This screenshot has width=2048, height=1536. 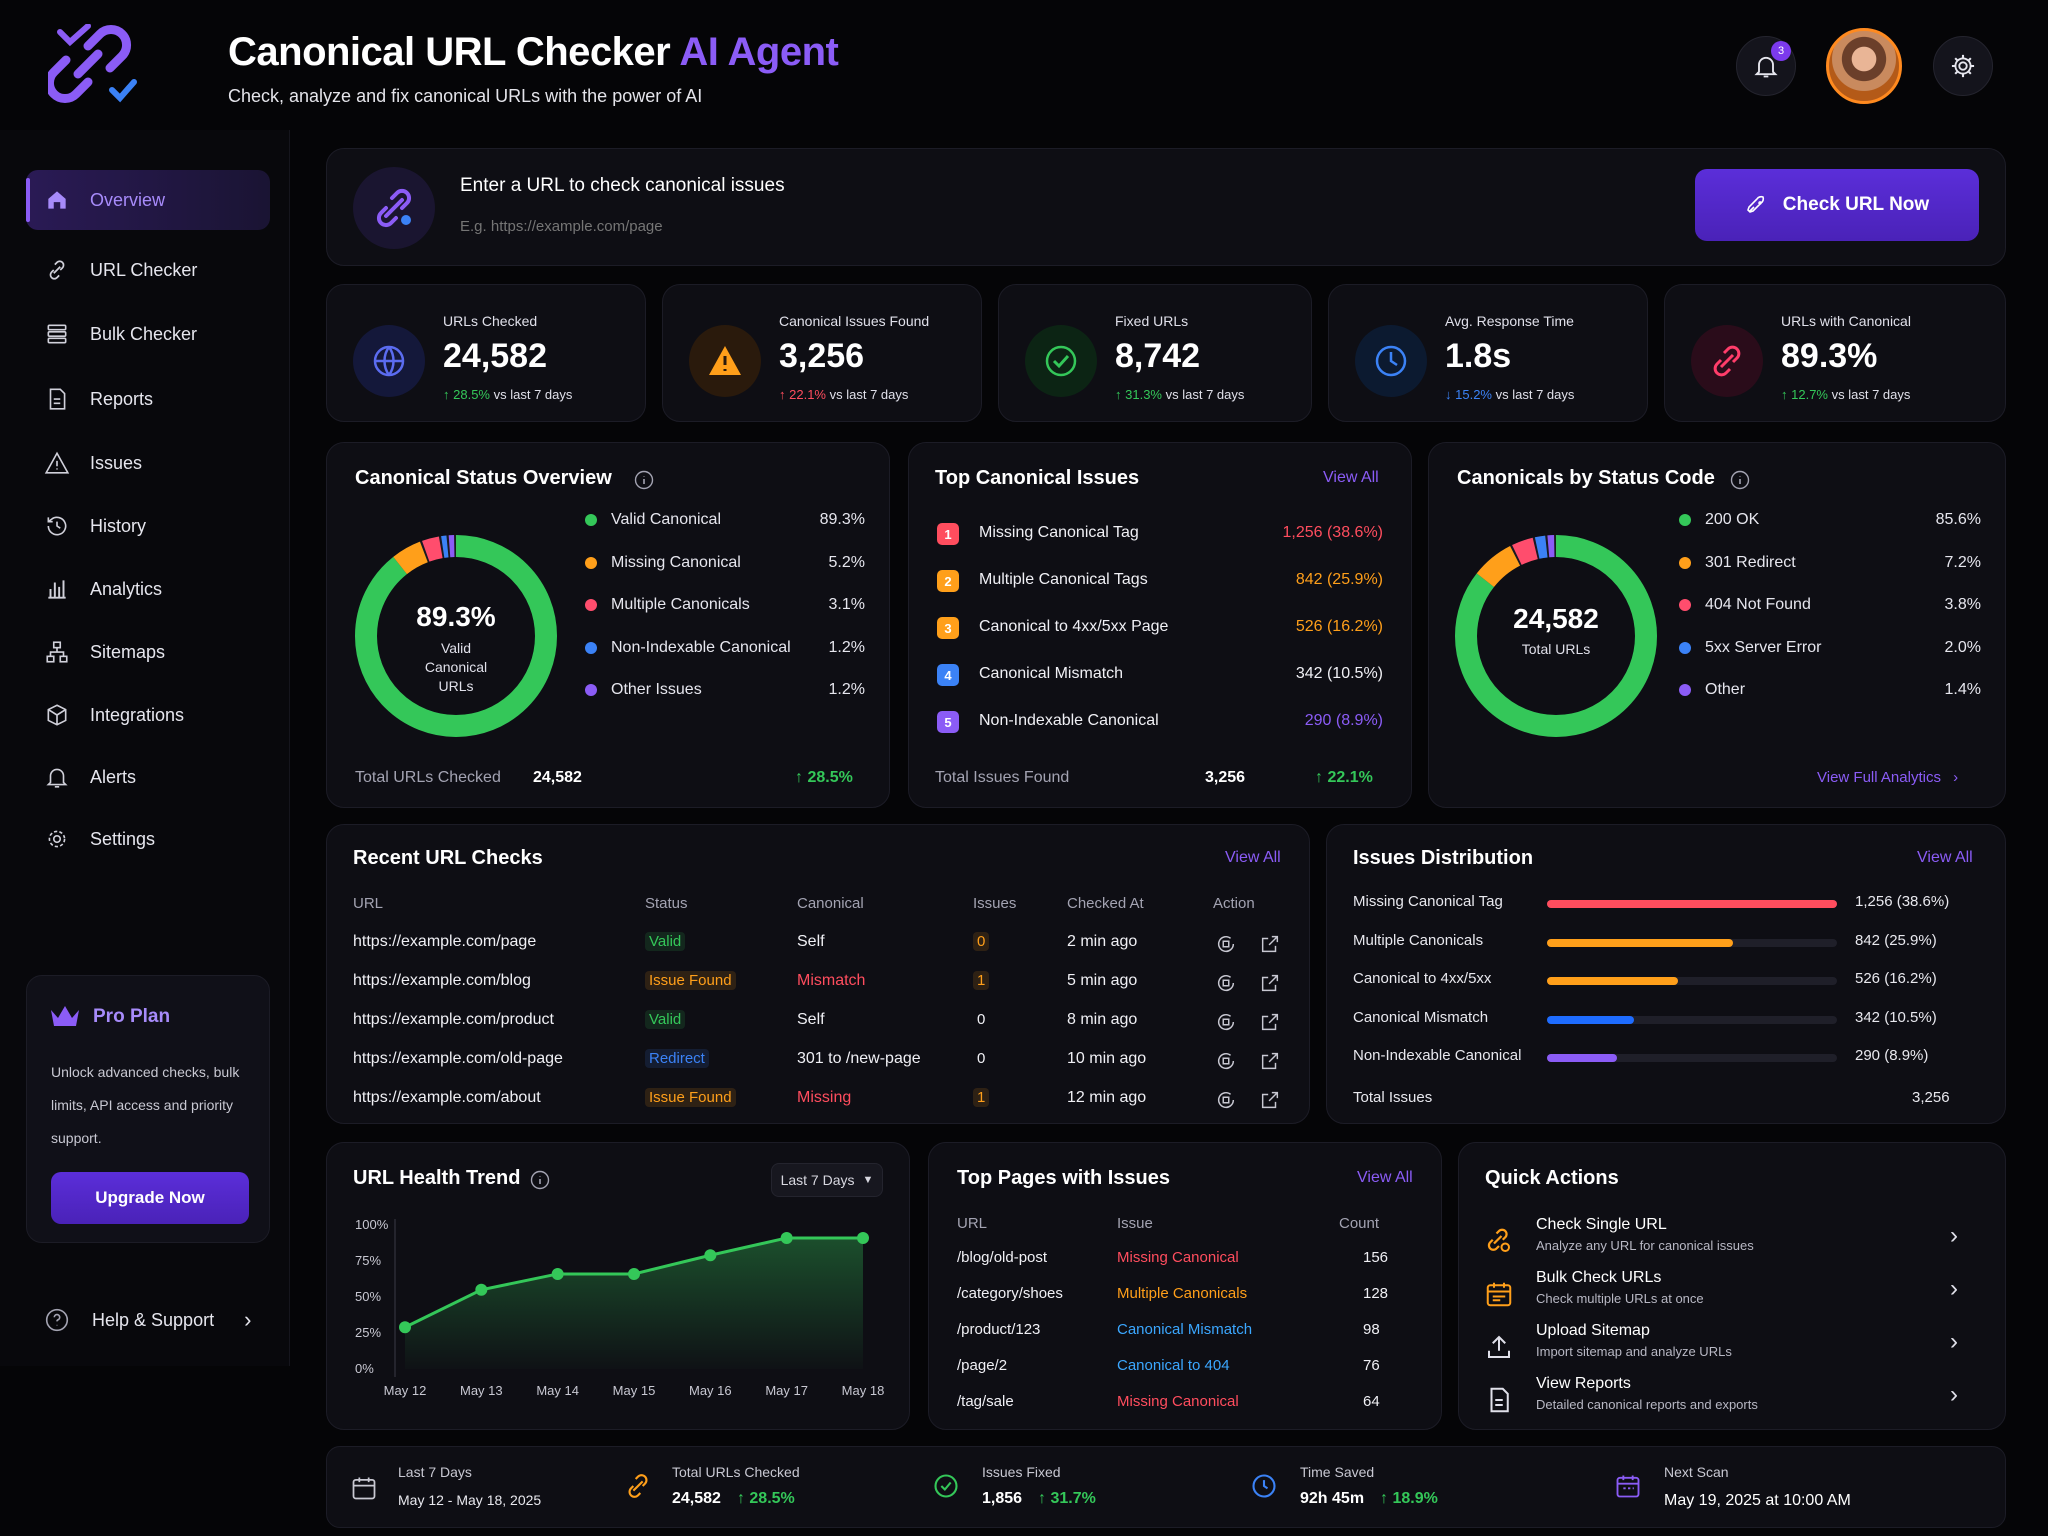 What do you see at coordinates (827, 1180) in the screenshot?
I see `range-select: Last 7 Days ▼` at bounding box center [827, 1180].